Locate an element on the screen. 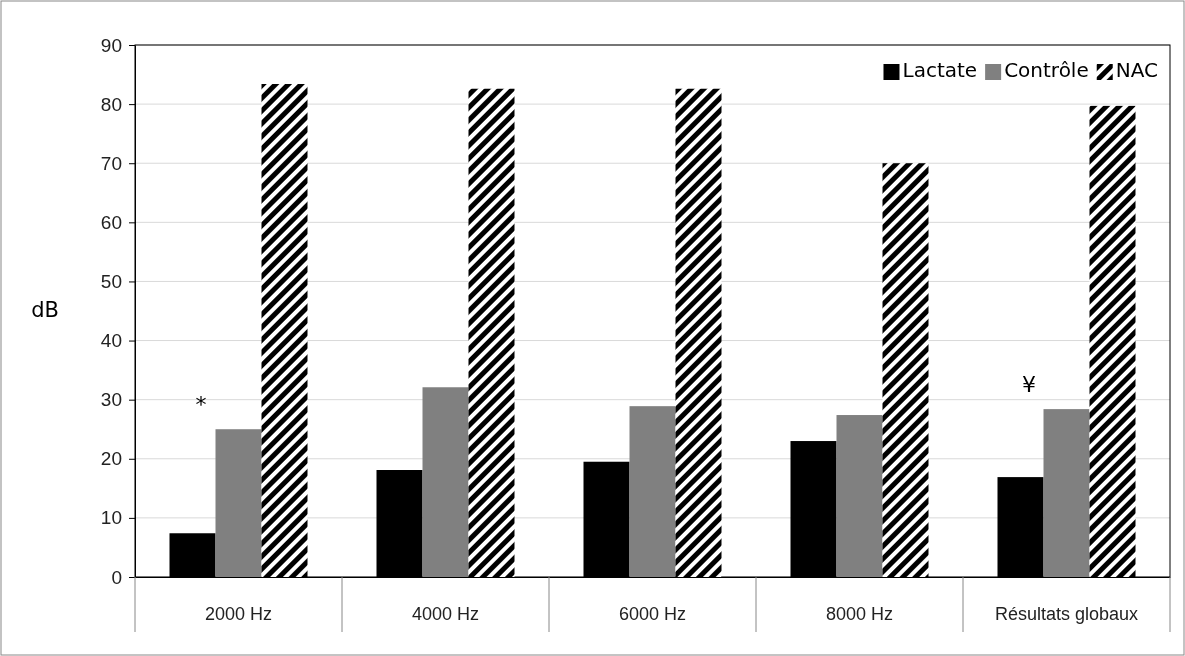 The width and height of the screenshot is (1185, 656). x-tick-label: 4000 Hz is located at coordinates (445, 614).